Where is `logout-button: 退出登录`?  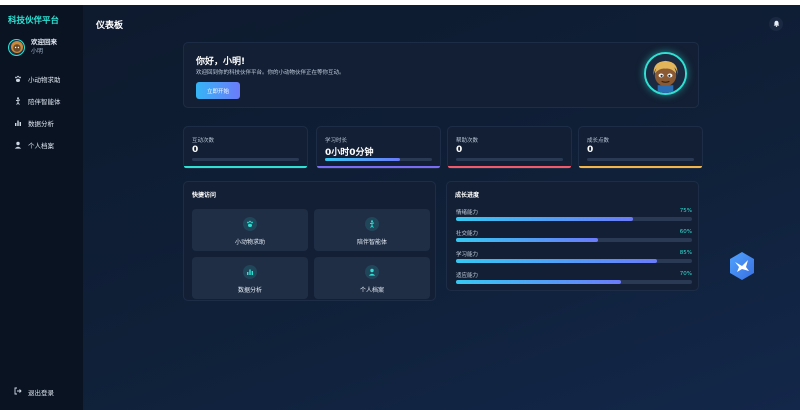 logout-button: 退出登录 is located at coordinates (34, 392).